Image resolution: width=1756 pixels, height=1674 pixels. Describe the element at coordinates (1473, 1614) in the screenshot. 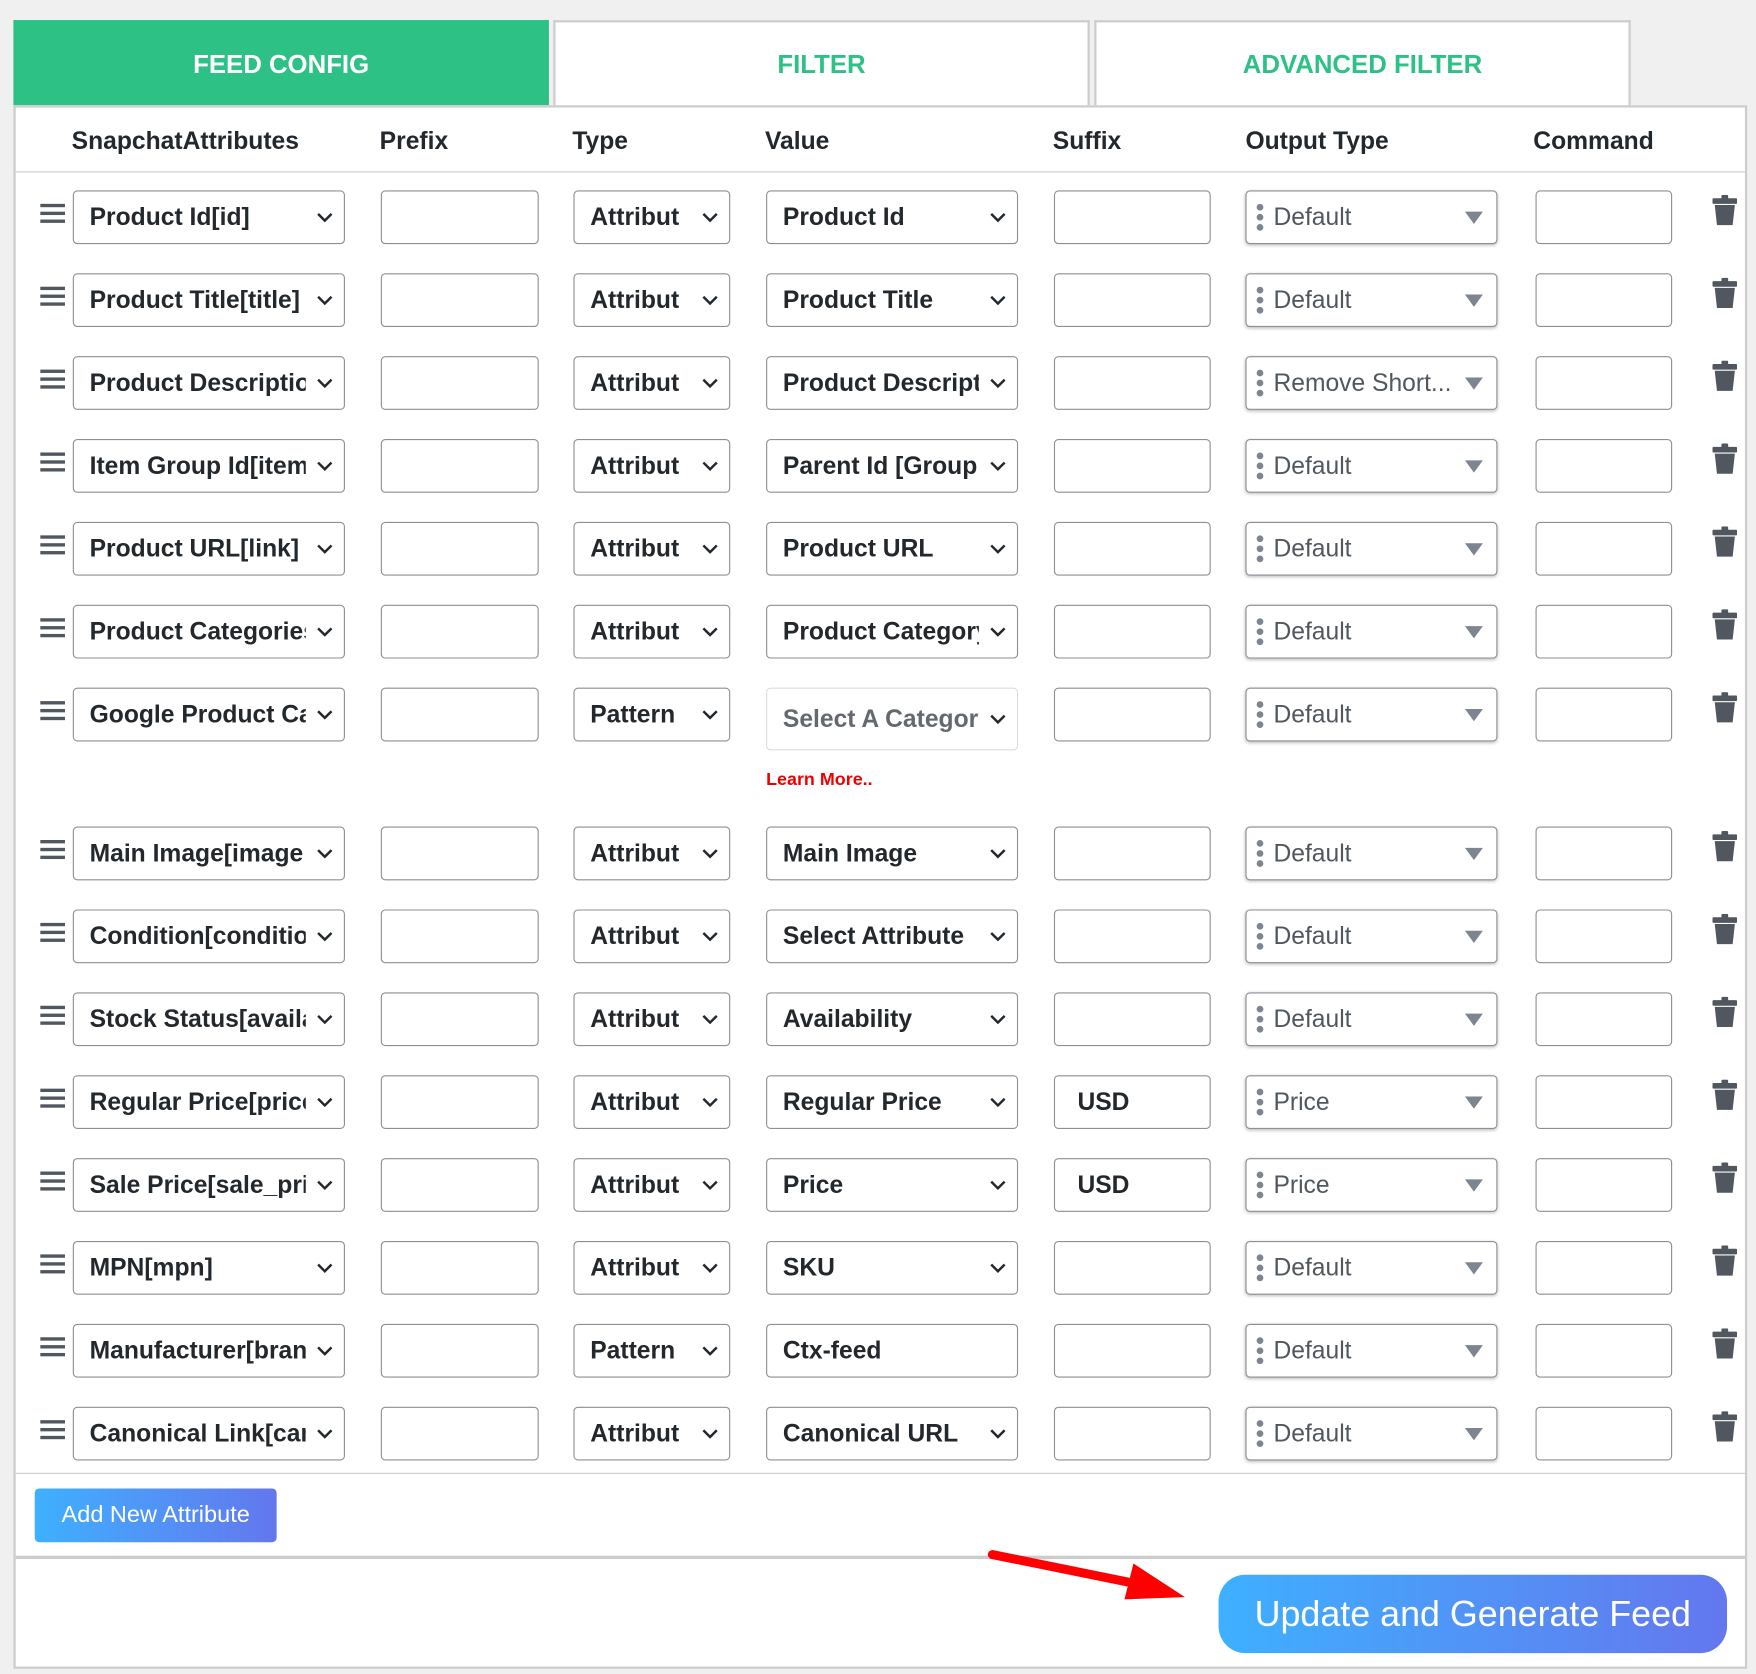

I see `update-and-generate-feed-button: Update and Generate Feed` at that location.